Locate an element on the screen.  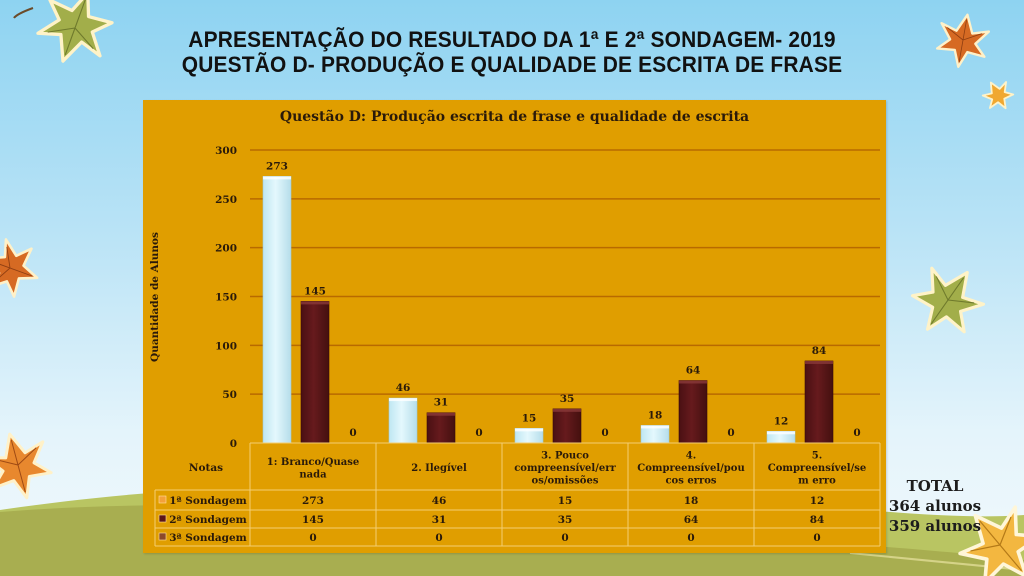
category-label: cos erros is located at coordinates (690, 481).